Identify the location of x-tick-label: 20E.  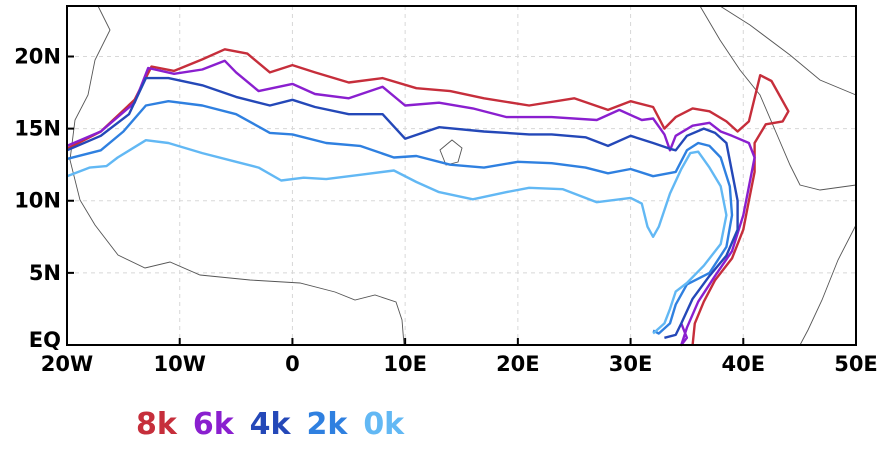
(518, 364).